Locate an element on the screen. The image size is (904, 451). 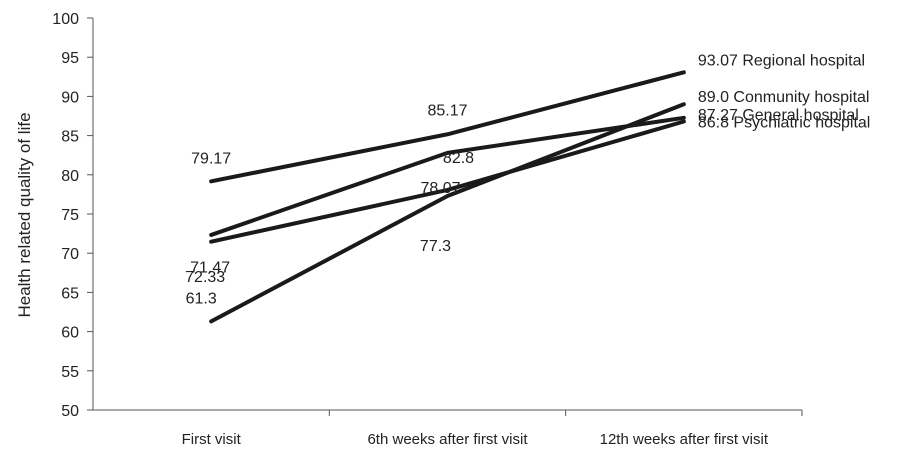
data-label: 79.17 is located at coordinates (211, 158).